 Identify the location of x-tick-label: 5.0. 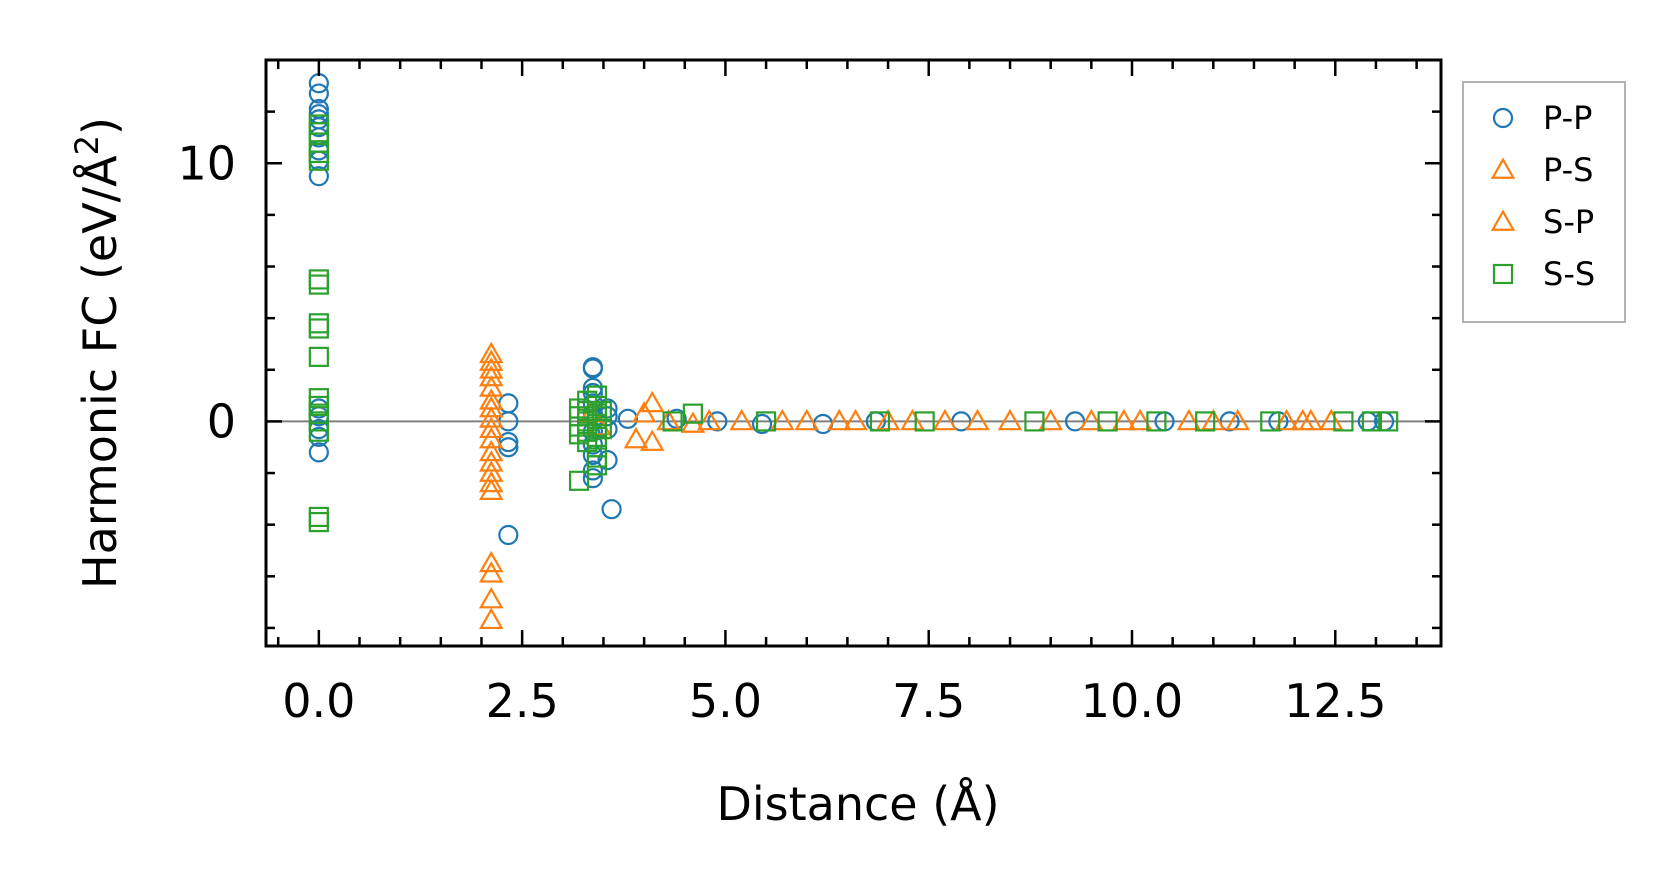
(725, 701).